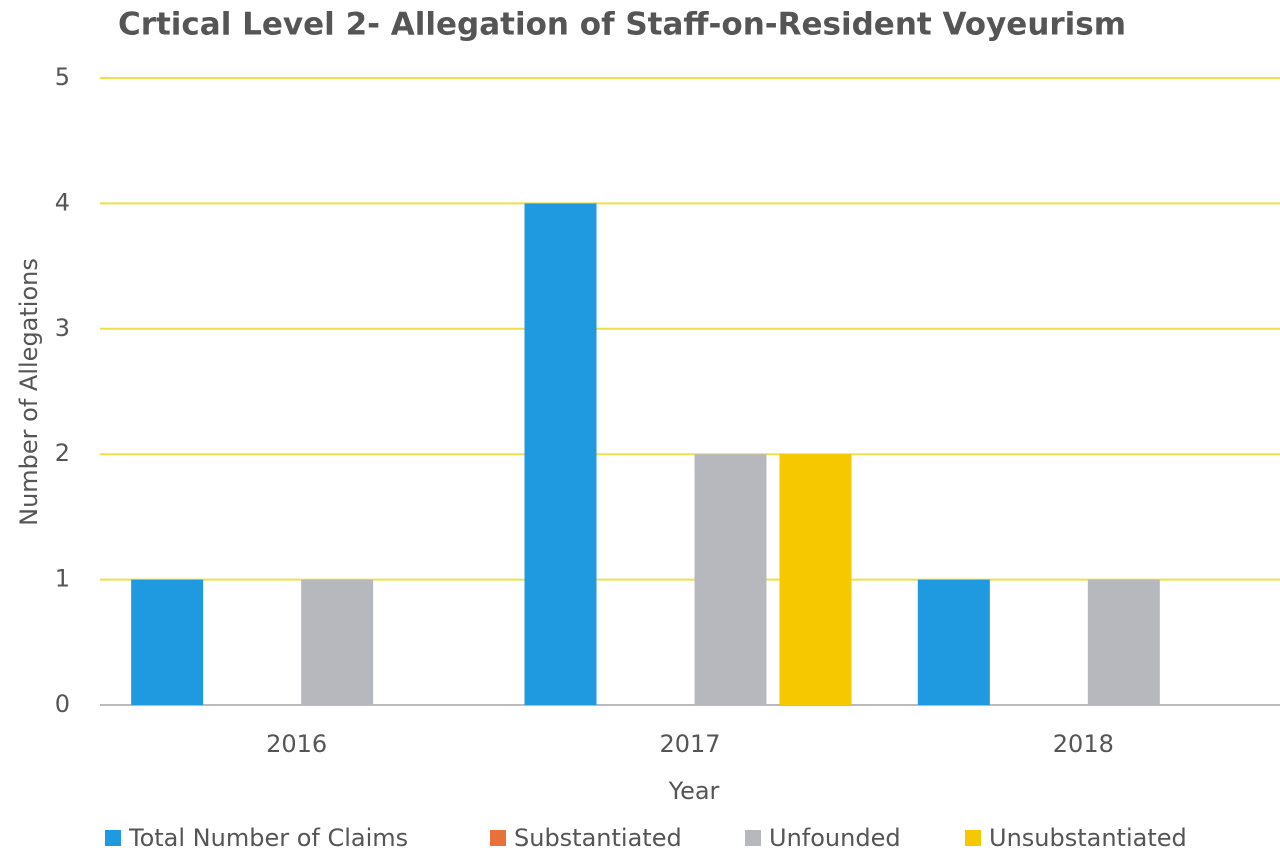 This screenshot has height=852, width=1280. Describe the element at coordinates (835, 838) in the screenshot. I see `legend-label: Unfounded` at that location.